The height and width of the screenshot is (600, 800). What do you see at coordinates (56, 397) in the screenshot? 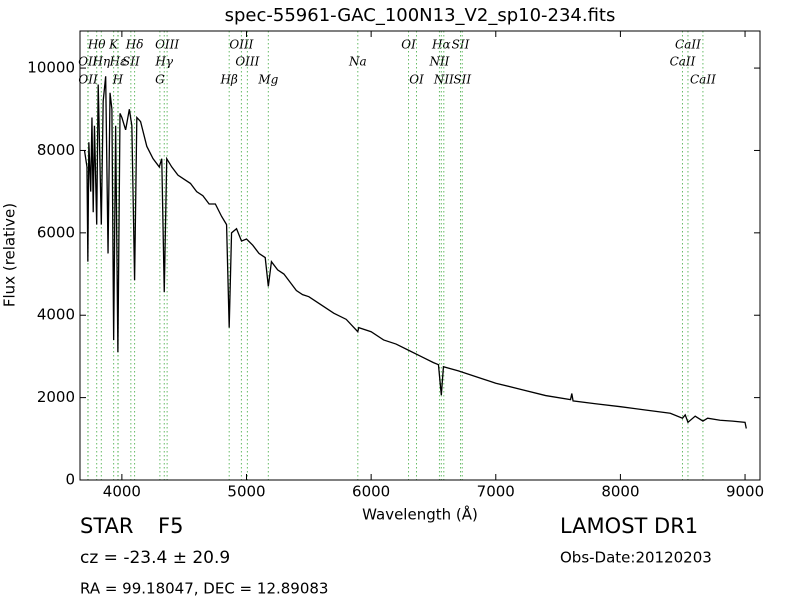
I see `y-tick-label: 2000` at bounding box center [56, 397].